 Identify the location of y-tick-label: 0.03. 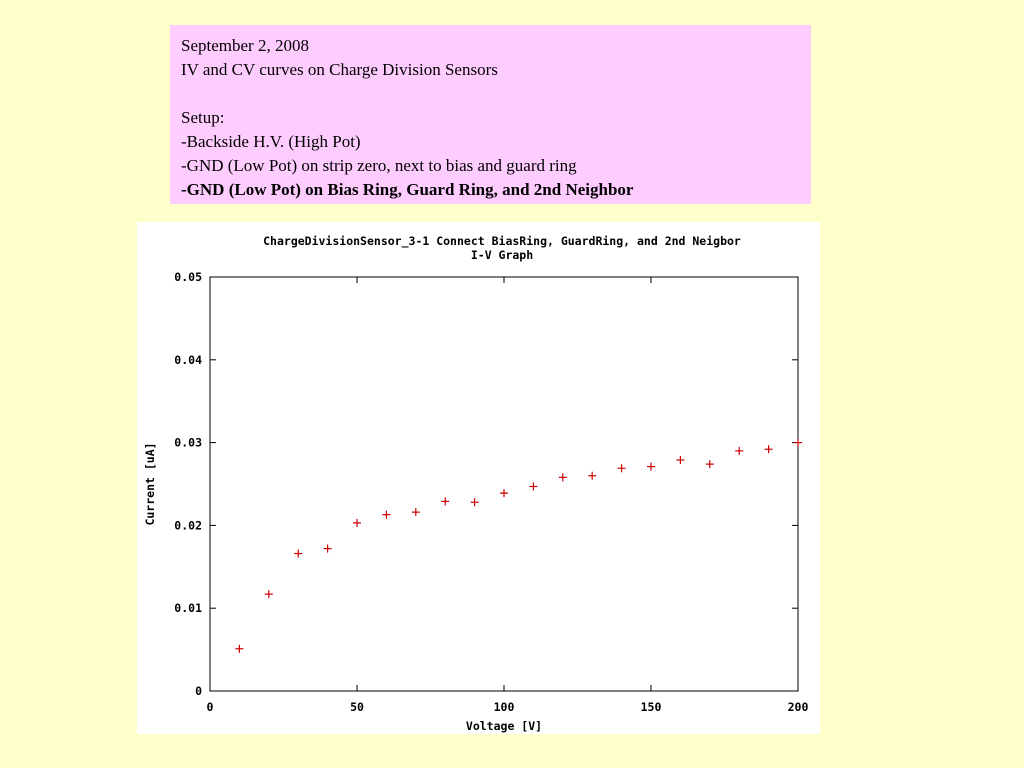
(188, 443).